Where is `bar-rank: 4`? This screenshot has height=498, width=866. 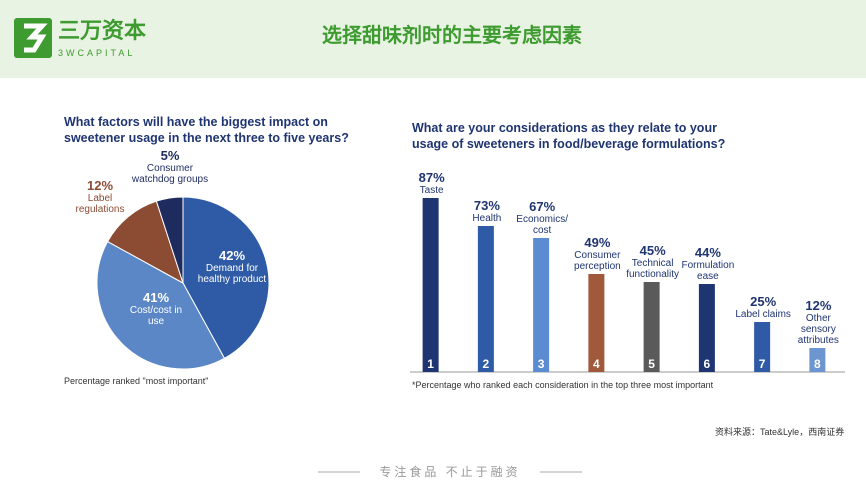 bar-rank: 4 is located at coordinates (596, 364).